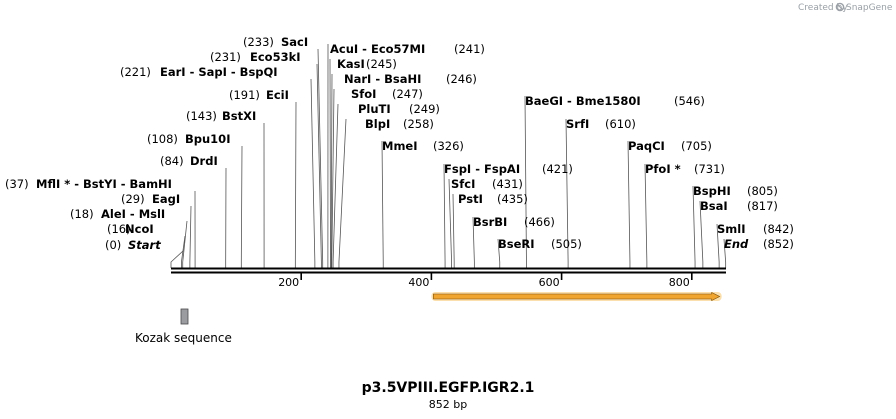 This screenshot has width=896, height=419. Describe the element at coordinates (133, 214) in the screenshot. I see `site-label-alei: AleI - MslI` at that location.